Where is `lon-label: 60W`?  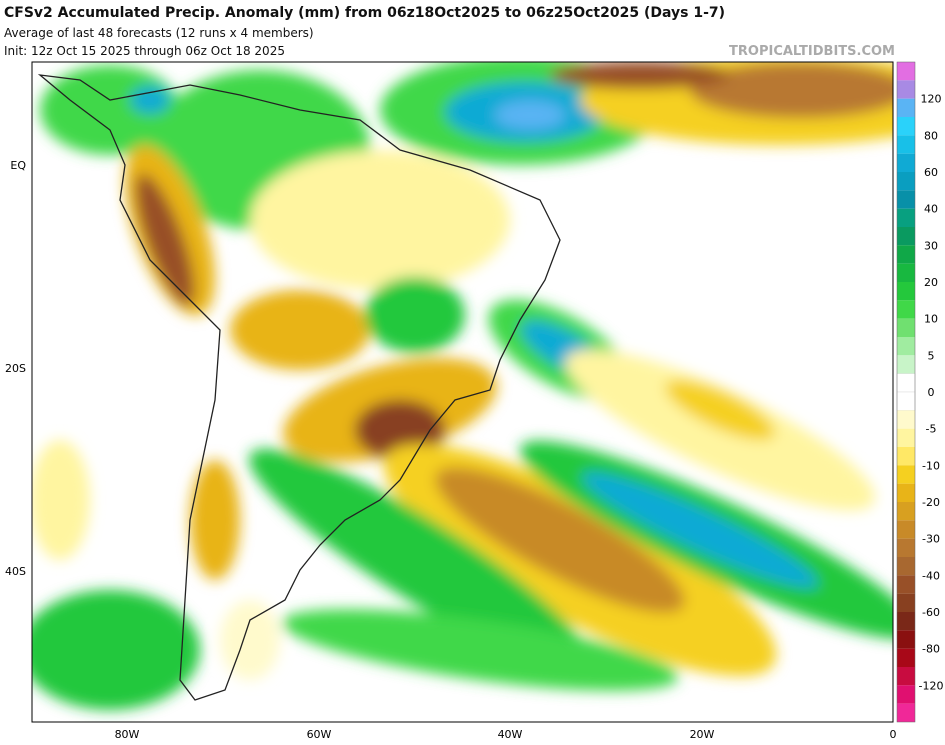
lon-label: 60W is located at coordinates (319, 734).